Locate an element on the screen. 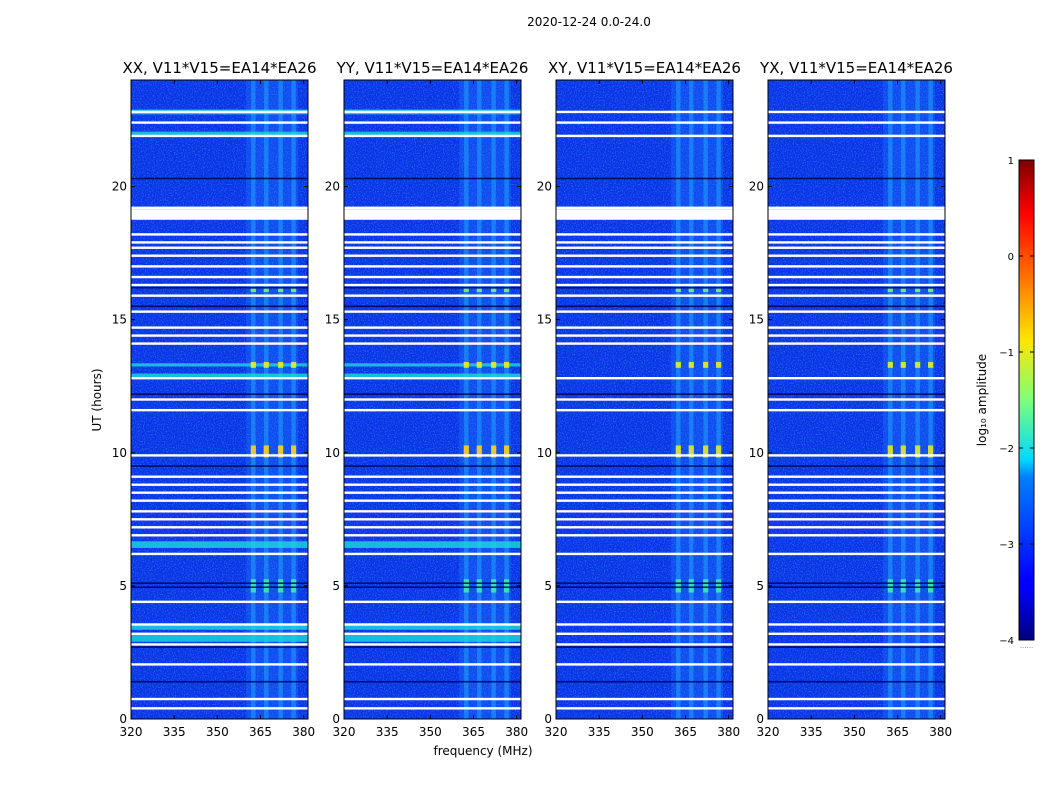 This screenshot has width=1050, height=800. panel-title: YY, V11*V15=EA14*EA26 is located at coordinates (432, 68).